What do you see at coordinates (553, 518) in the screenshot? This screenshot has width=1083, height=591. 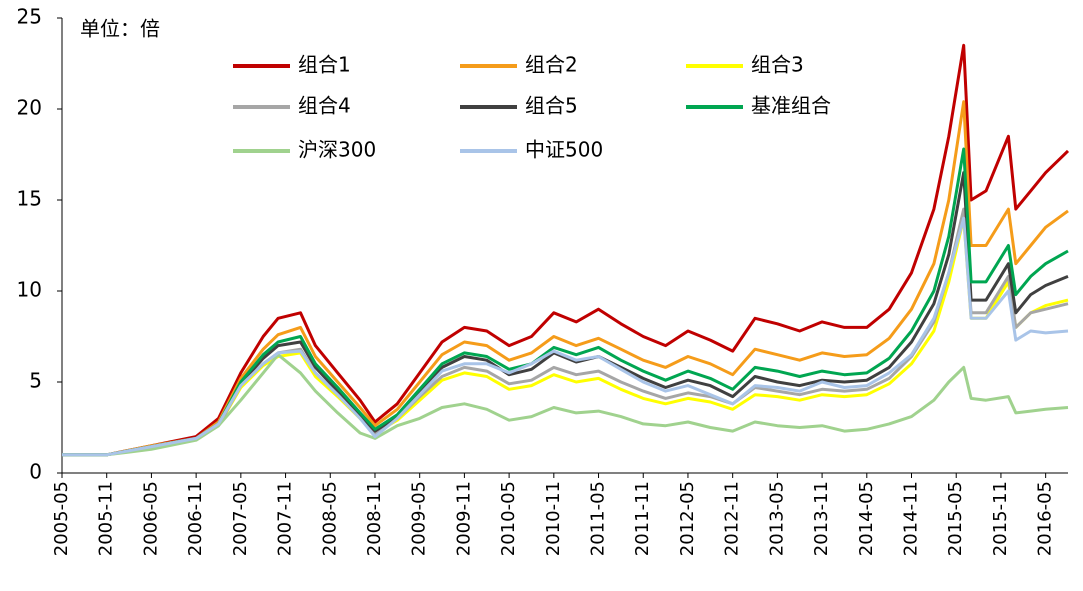 I see `x-tick-label: 2010-11` at bounding box center [553, 518].